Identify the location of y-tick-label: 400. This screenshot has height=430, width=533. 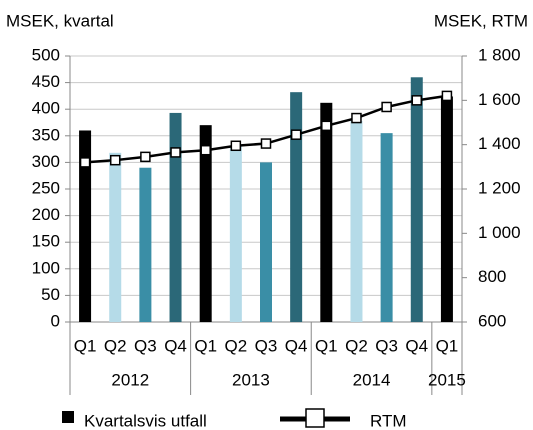
(46, 108).